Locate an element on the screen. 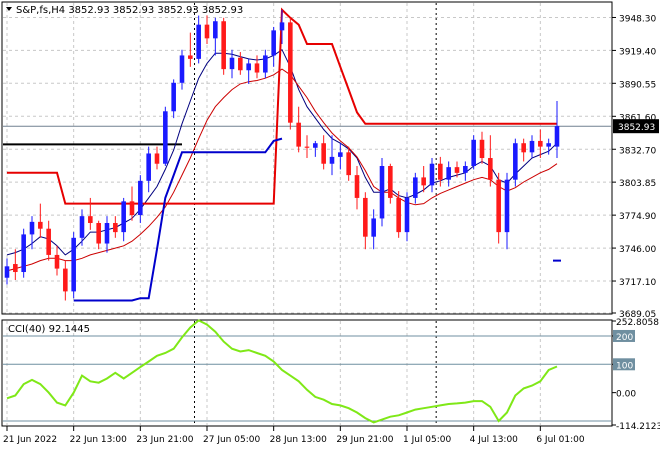 This screenshot has width=660, height=450. current-price-label: 3852.93 is located at coordinates (636, 128).